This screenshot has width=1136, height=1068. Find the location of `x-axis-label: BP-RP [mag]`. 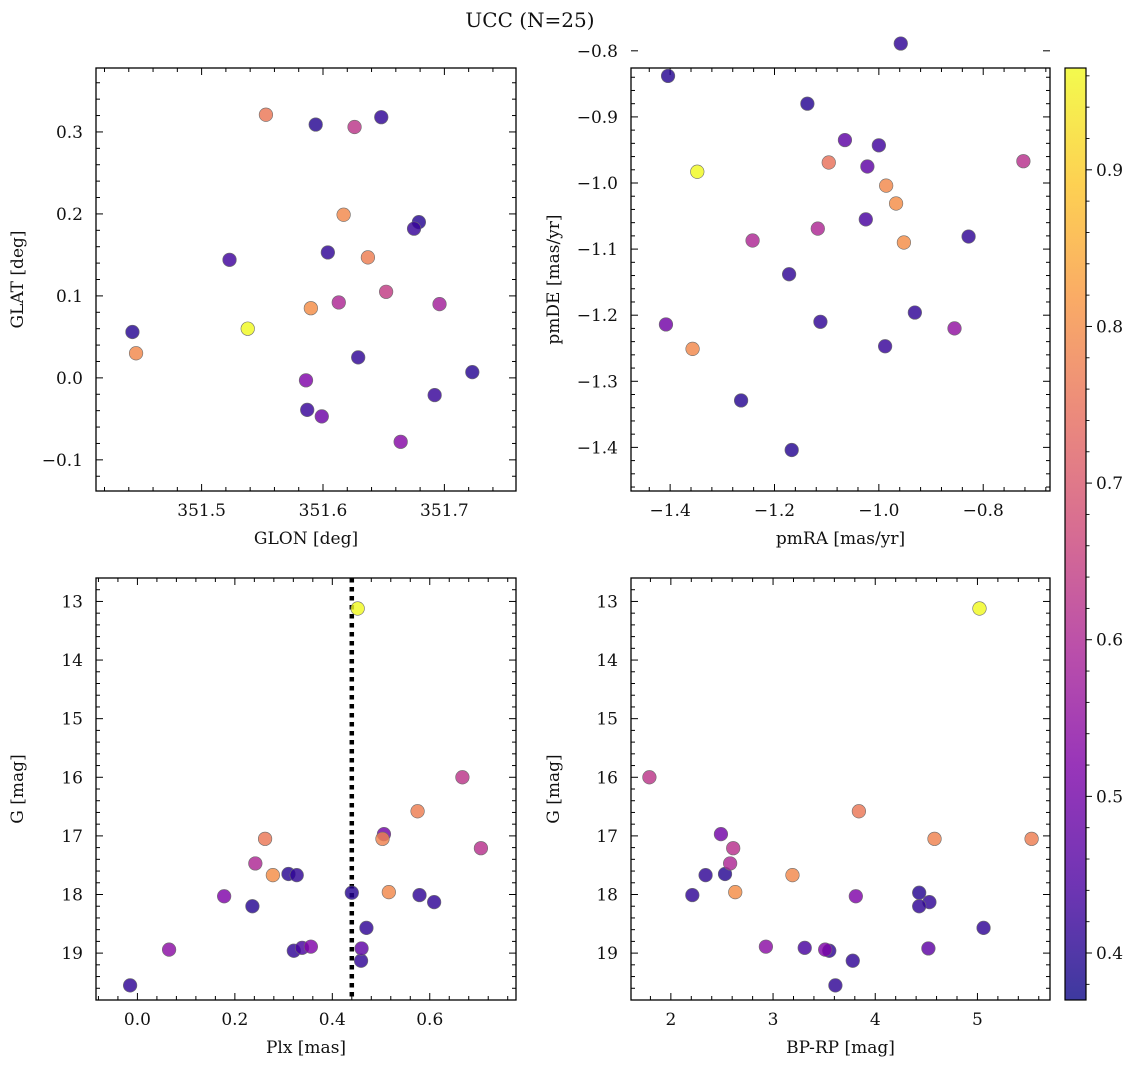

x-axis-label: BP-RP [mag] is located at coordinates (840, 1048).